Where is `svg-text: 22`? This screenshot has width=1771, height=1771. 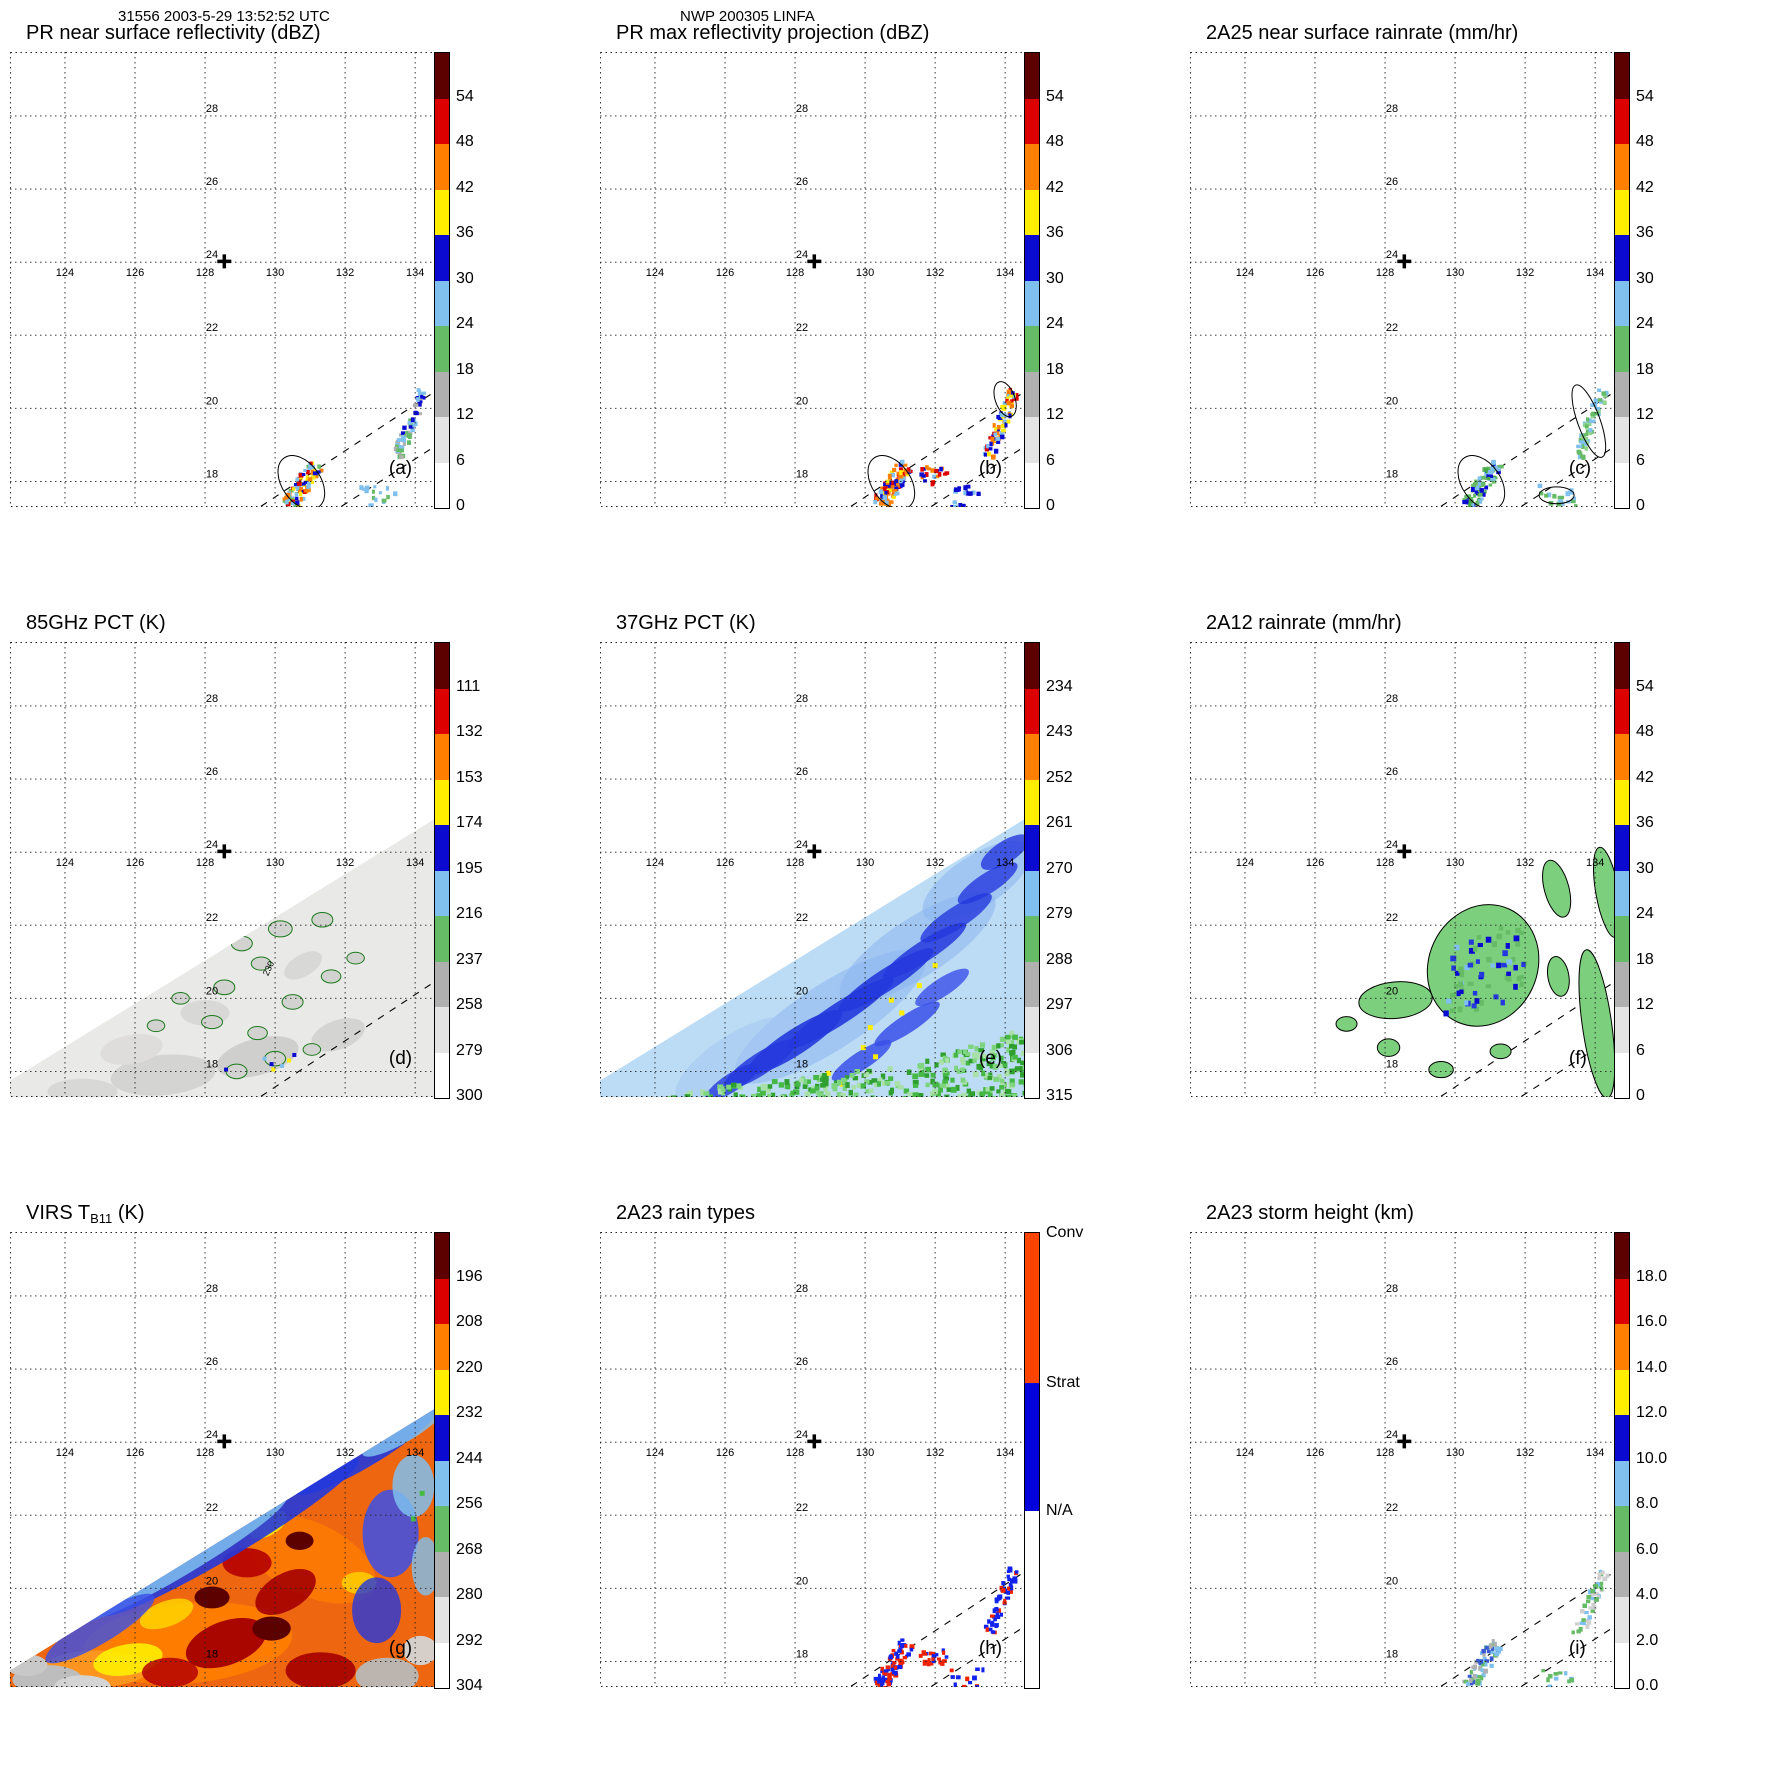 svg-text: 22 is located at coordinates (802, 918).